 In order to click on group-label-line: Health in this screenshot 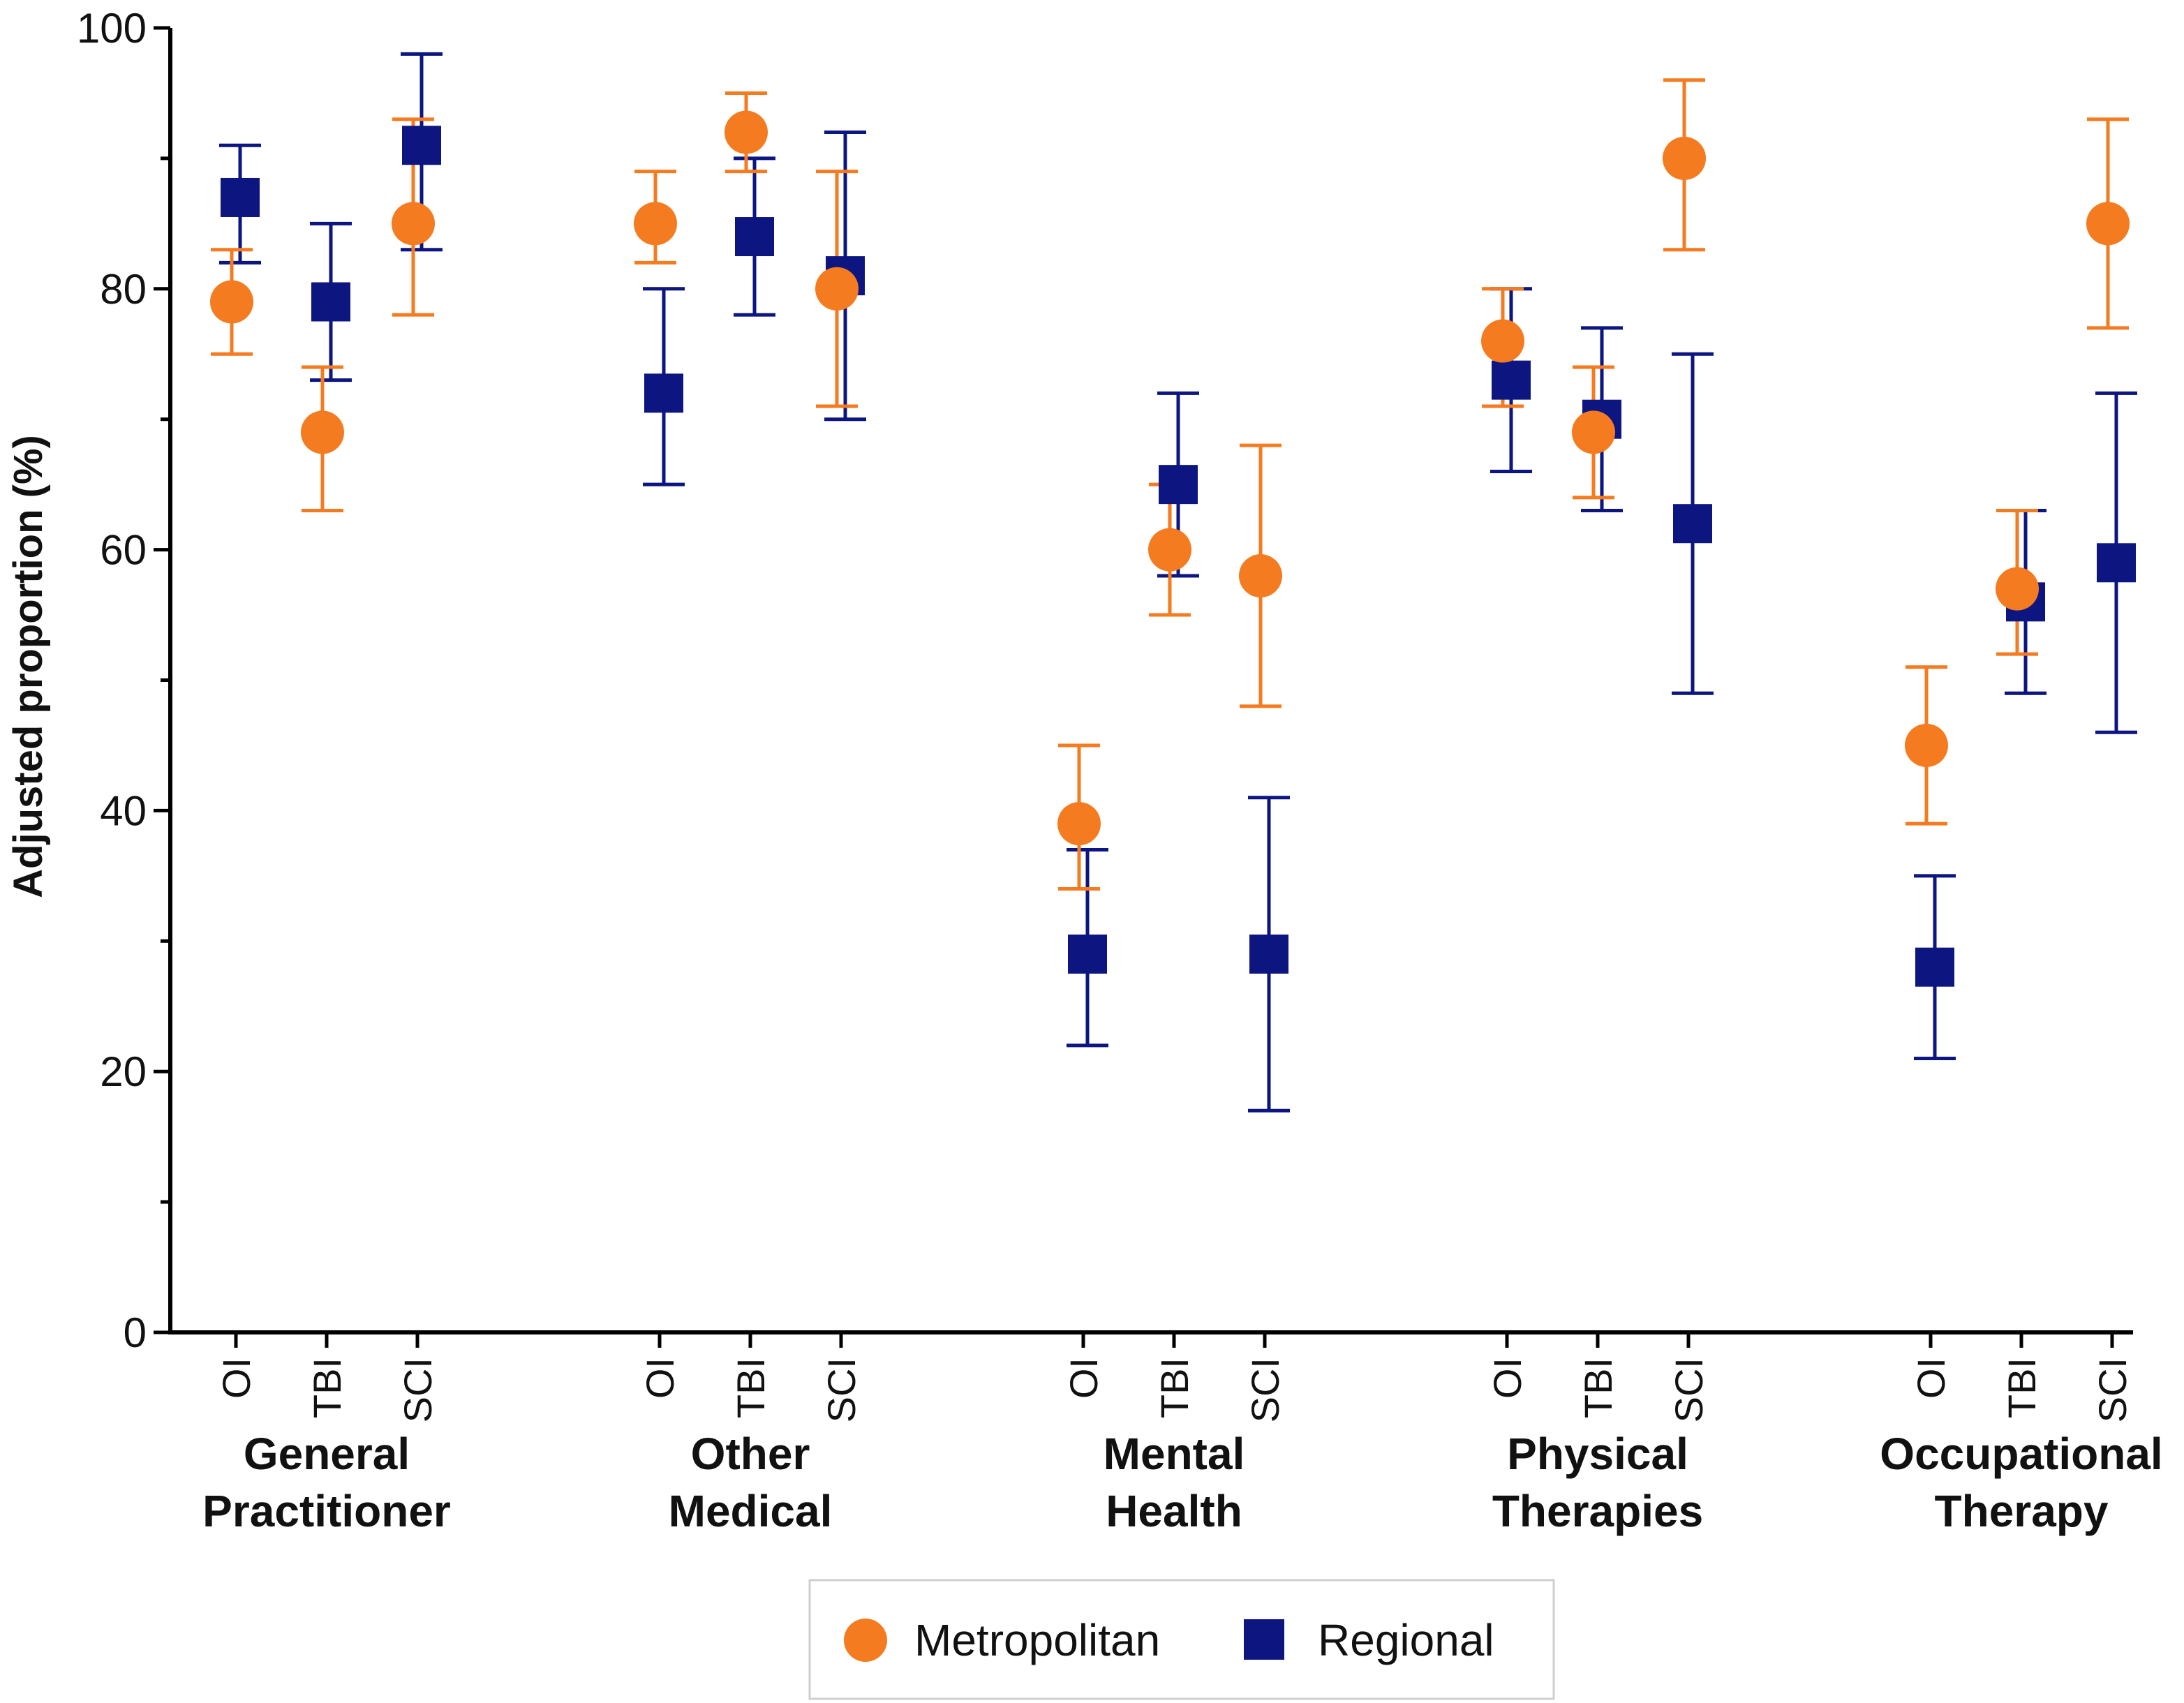, I will do `click(1174, 1511)`.